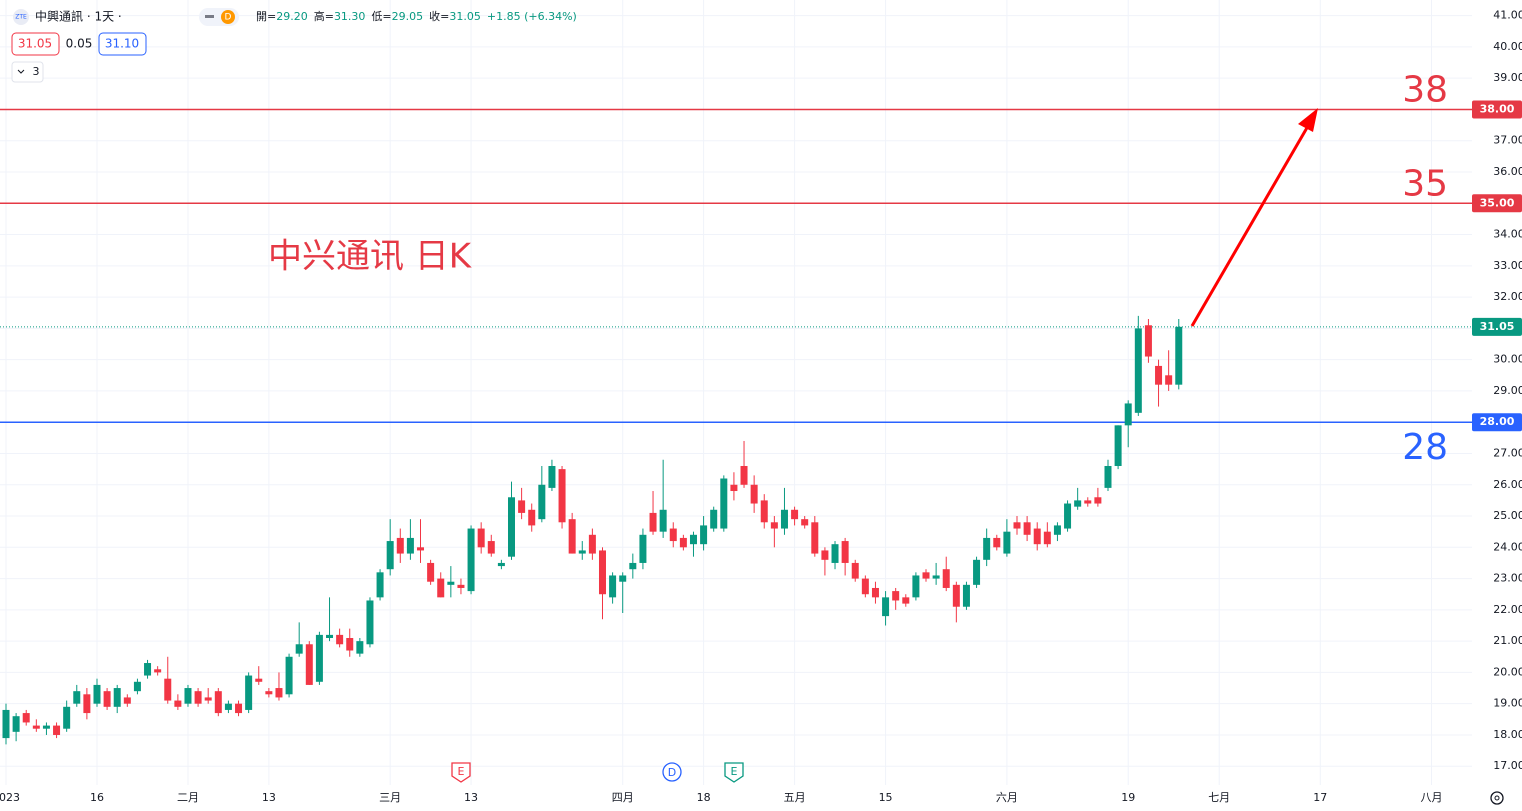  Describe the element at coordinates (1507, 171) in the screenshot. I see `y-tick-label: 36.00` at that location.